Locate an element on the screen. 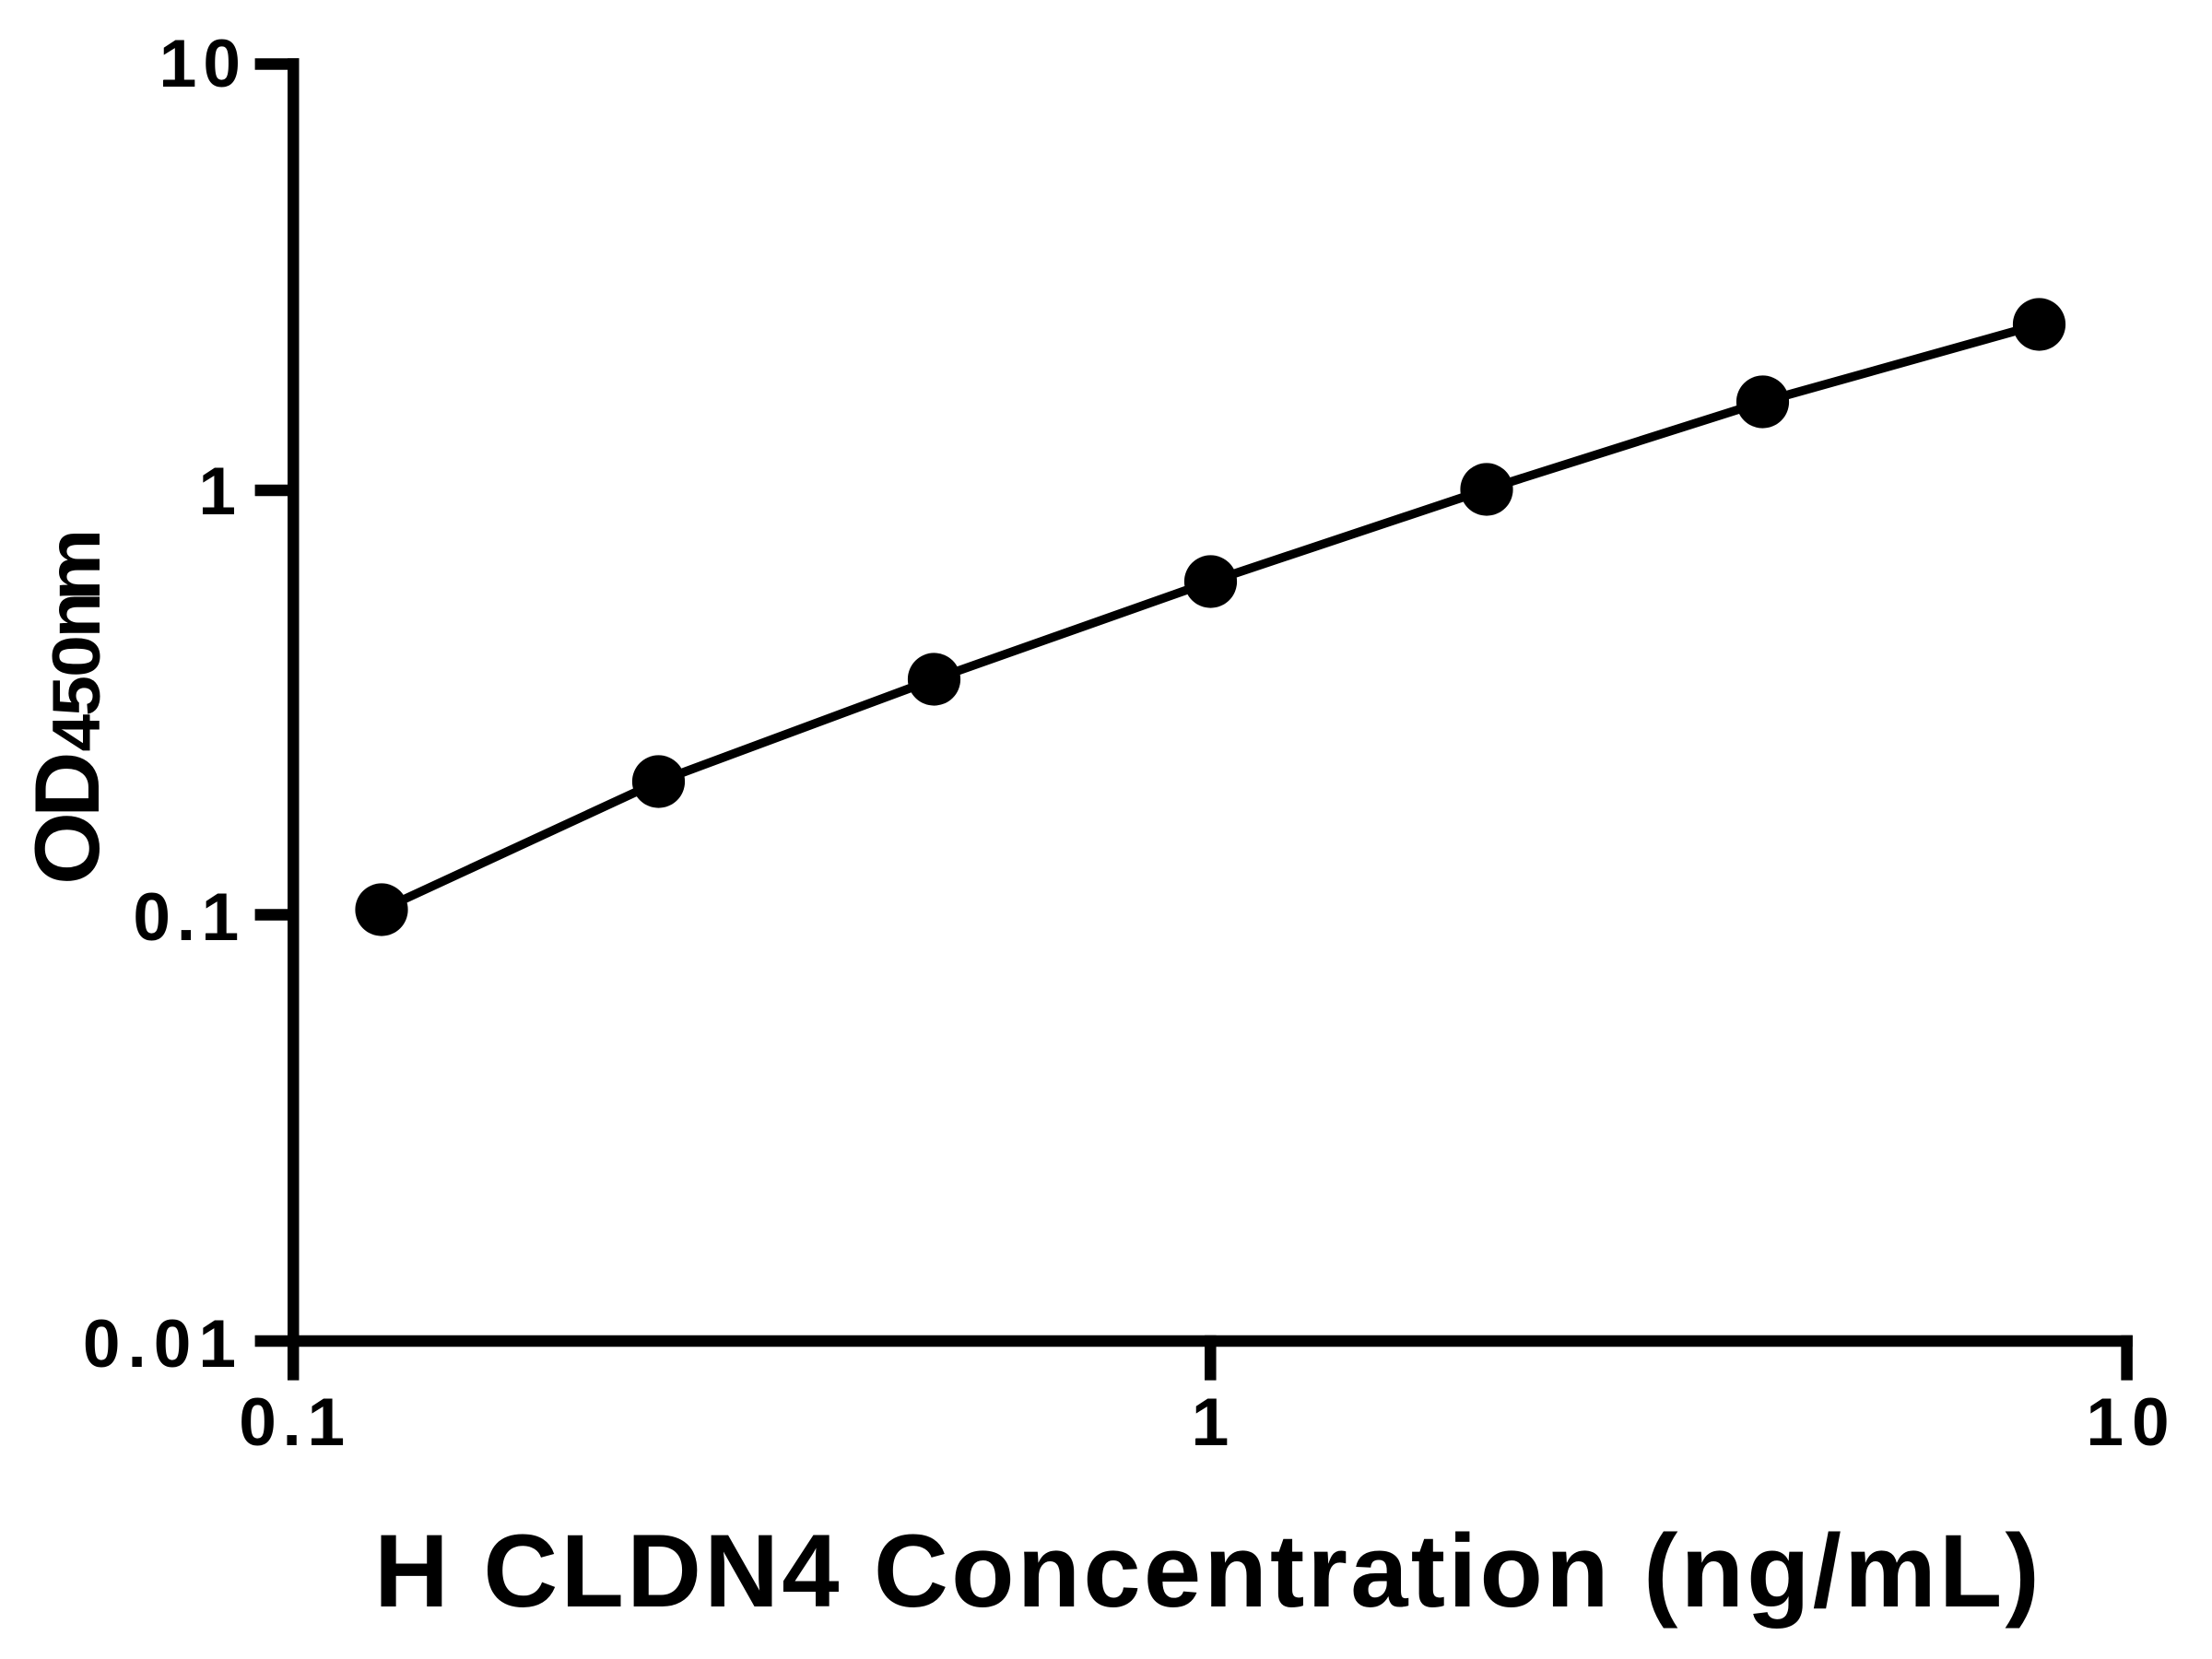  svg-text: O is located at coordinates (67, 848).